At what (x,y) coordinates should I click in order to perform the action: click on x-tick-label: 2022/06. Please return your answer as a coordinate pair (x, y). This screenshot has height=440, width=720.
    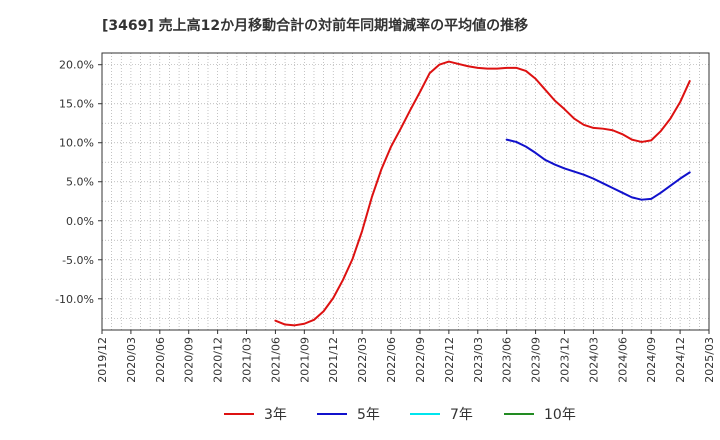
    Looking at the image, I should click on (391, 360).